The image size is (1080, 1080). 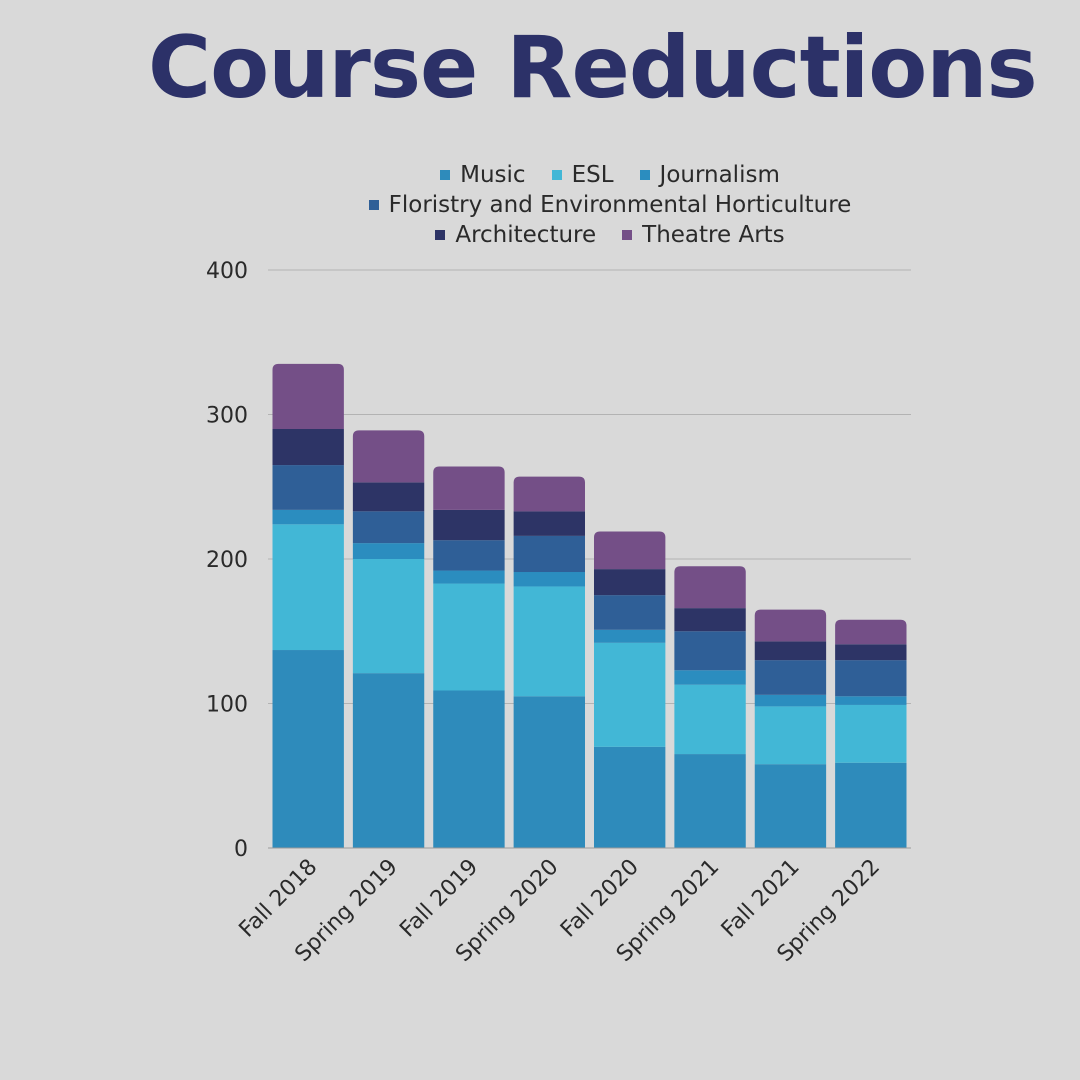 I want to click on legend-item-music: Music, so click(x=483, y=175).